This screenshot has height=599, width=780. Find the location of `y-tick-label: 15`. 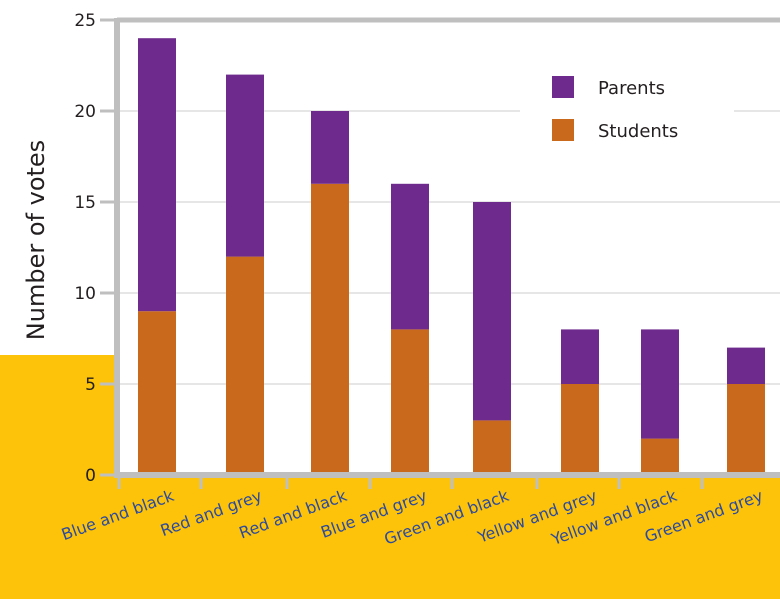

y-tick-label: 15 is located at coordinates (85, 203).